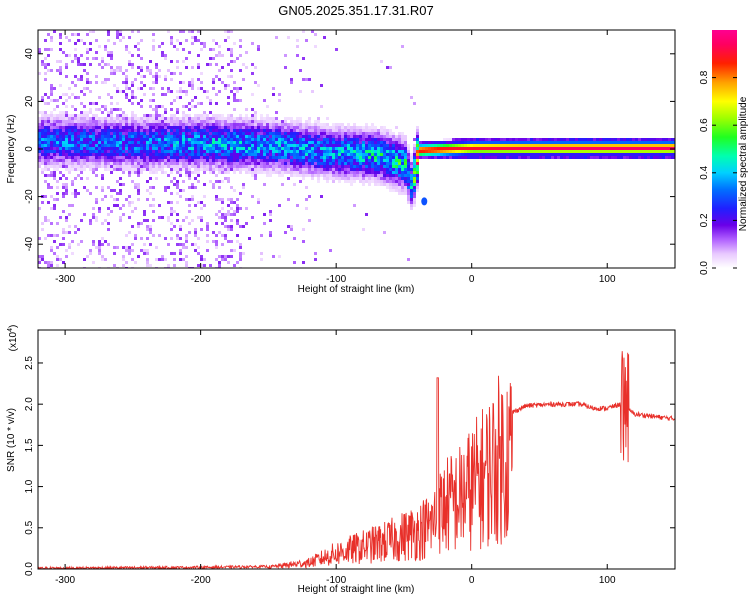 This screenshot has width=750, height=600. Describe the element at coordinates (29, 527) in the screenshot. I see `snr-y-tick-label: 0.5` at that location.